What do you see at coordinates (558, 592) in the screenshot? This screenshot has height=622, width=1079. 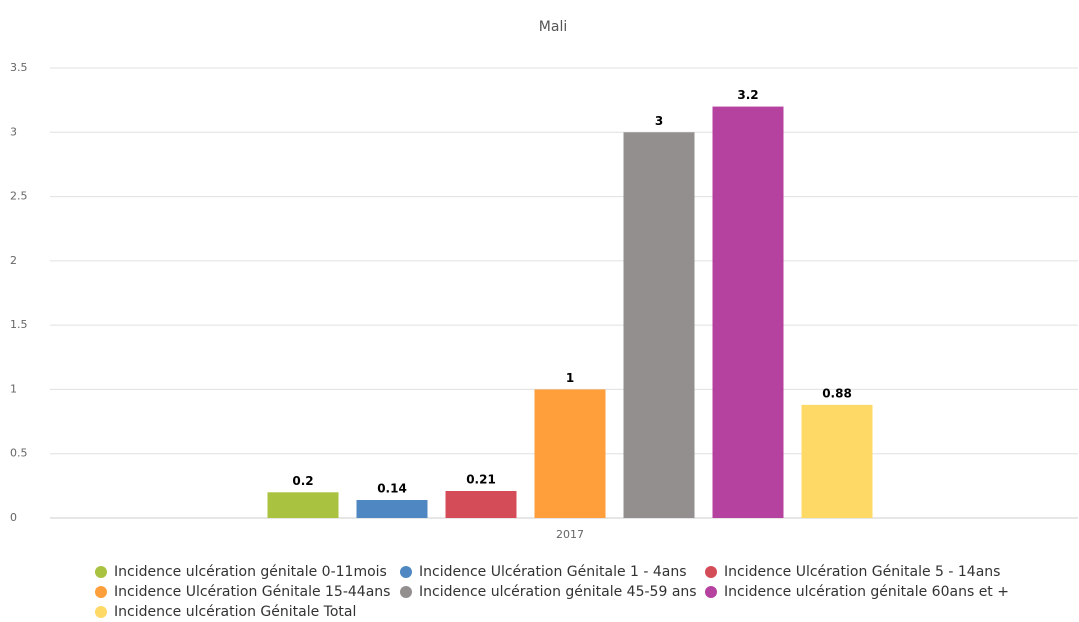 I see `legend-label: Incidence ulcération génitale 45-59 ans` at bounding box center [558, 592].